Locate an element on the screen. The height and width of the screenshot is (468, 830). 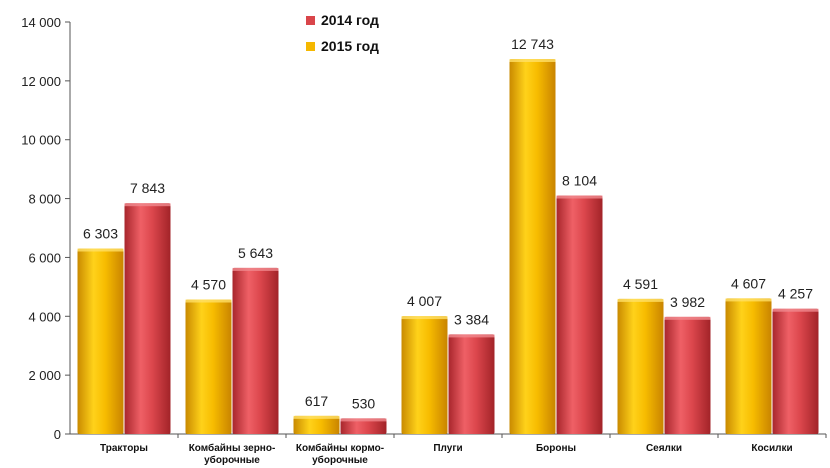
data-label: 7 843 is located at coordinates (147, 188).